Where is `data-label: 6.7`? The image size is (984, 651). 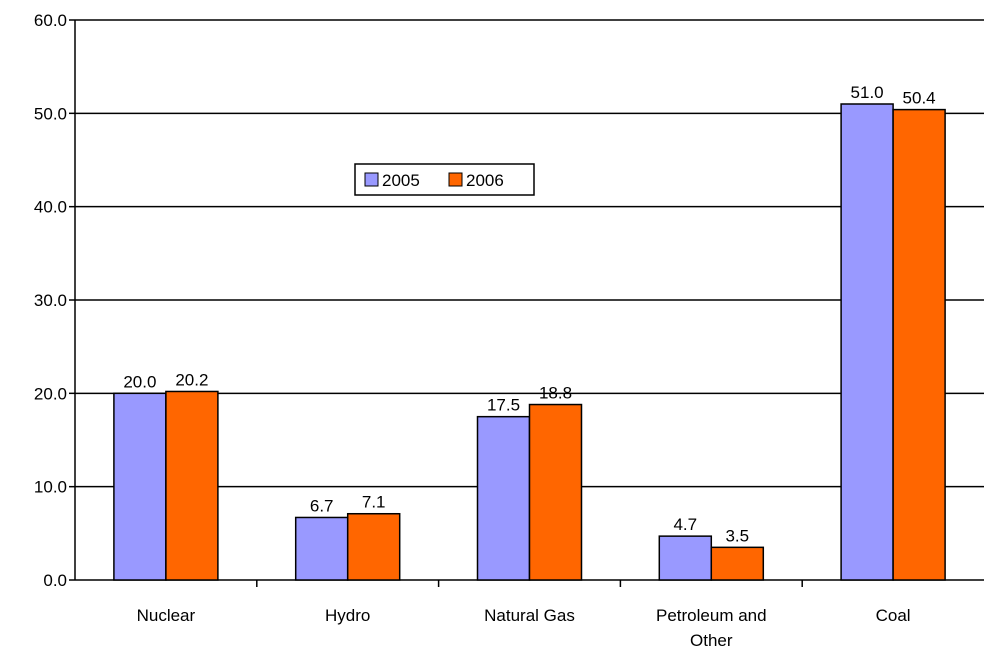
data-label: 6.7 is located at coordinates (322, 505).